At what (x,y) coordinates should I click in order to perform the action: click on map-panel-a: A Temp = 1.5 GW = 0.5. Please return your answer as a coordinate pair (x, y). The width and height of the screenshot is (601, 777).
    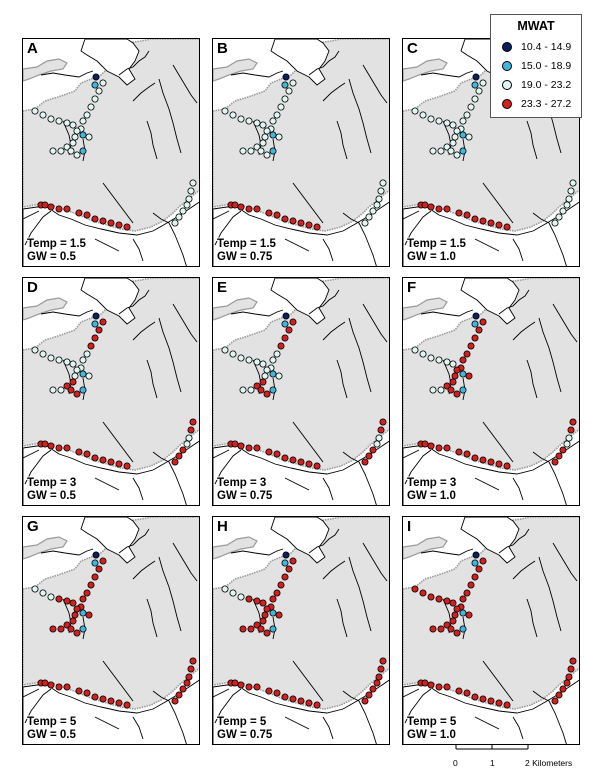
    Looking at the image, I should click on (111, 152).